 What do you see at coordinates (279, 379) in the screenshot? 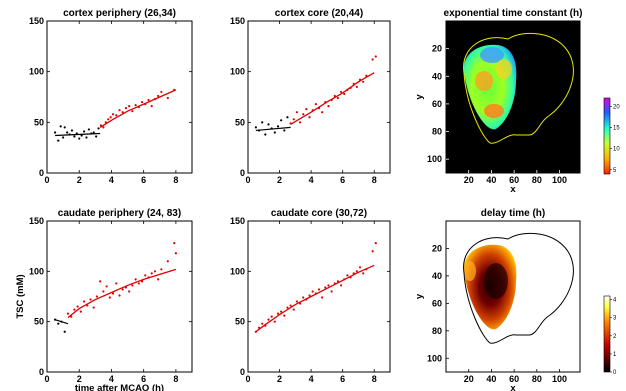
I see `x-tick-label: 2` at bounding box center [279, 379].